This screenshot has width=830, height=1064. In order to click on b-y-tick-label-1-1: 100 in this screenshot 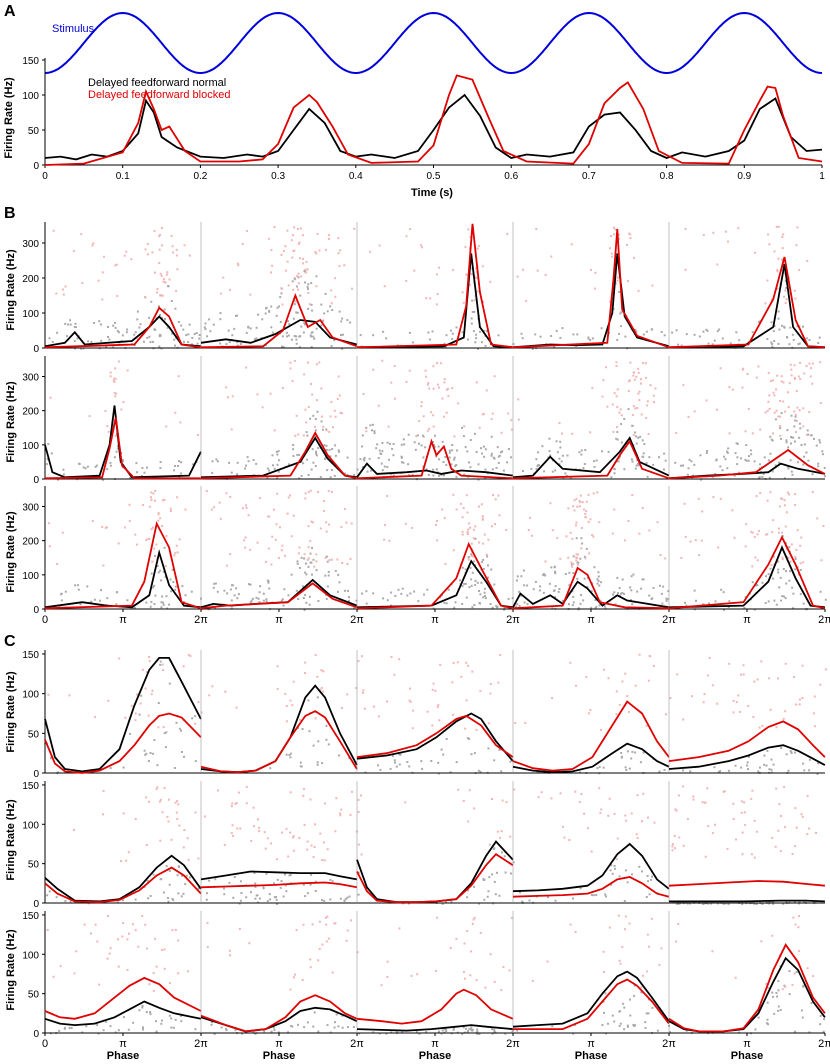, I will do `click(30, 314)`.